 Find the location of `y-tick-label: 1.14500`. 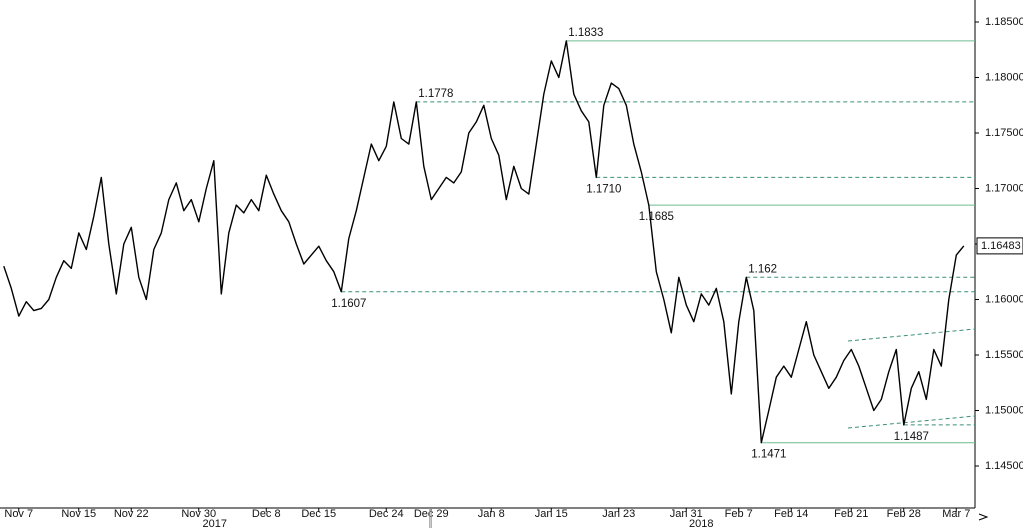

y-tick-label: 1.14500 is located at coordinates (1004, 466).